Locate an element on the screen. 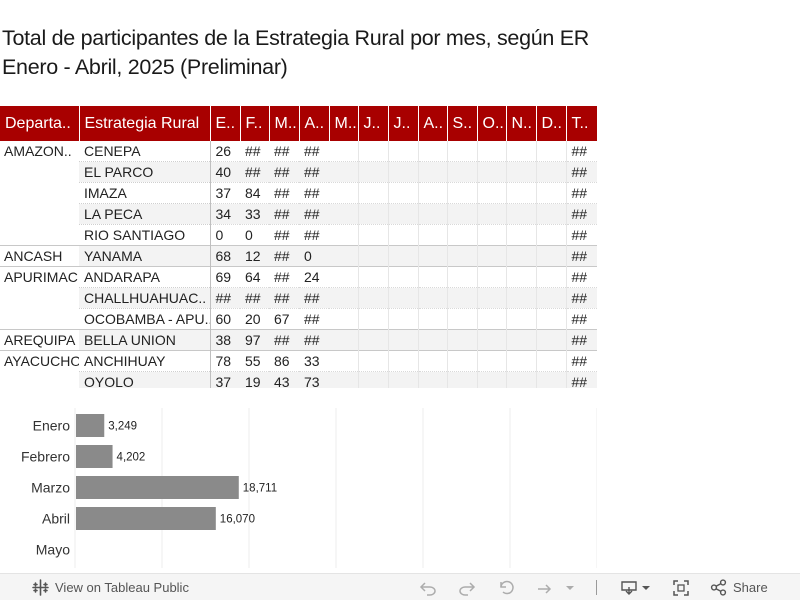  month-value-cell: 84 is located at coordinates (254, 193).